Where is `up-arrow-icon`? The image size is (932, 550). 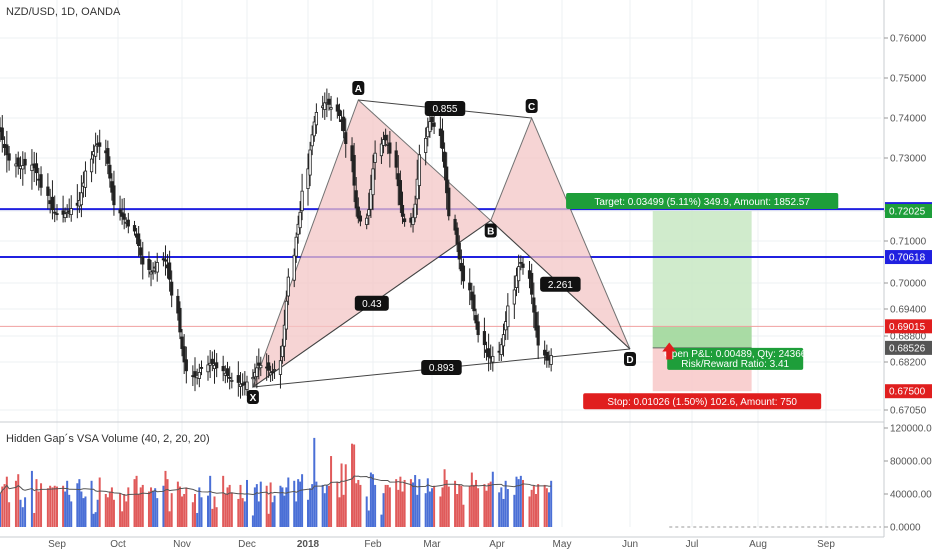 up-arrow-icon is located at coordinates (669, 351).